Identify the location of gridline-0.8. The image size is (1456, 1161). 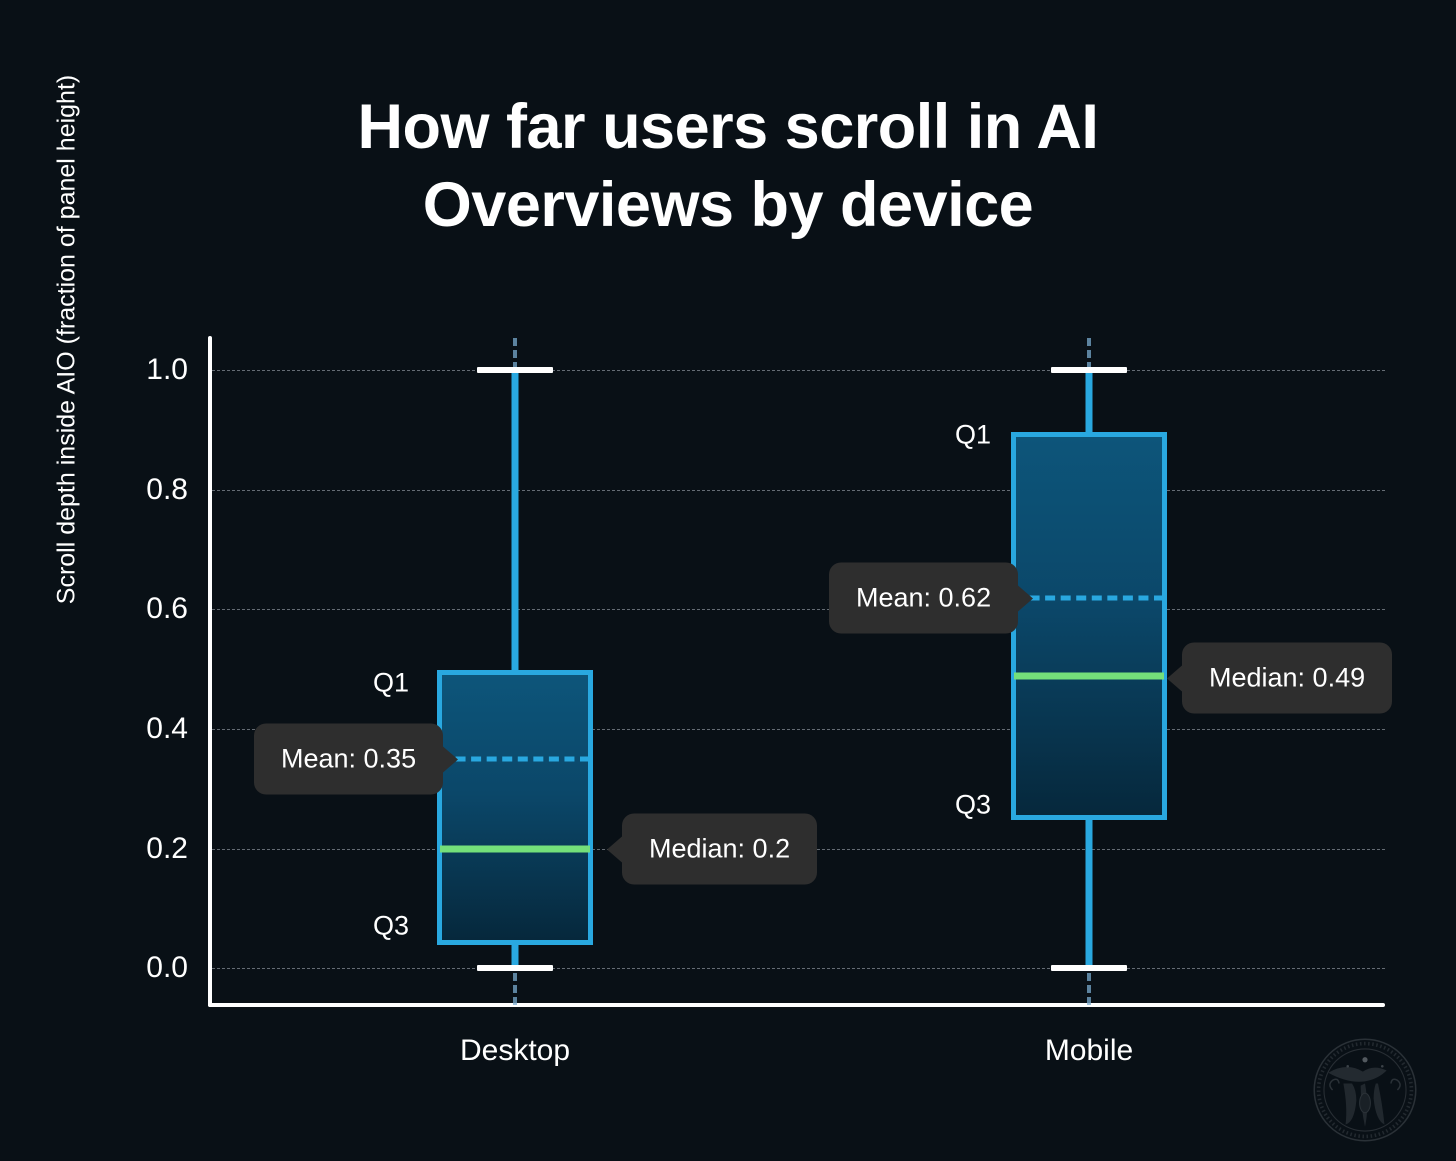
(798, 490).